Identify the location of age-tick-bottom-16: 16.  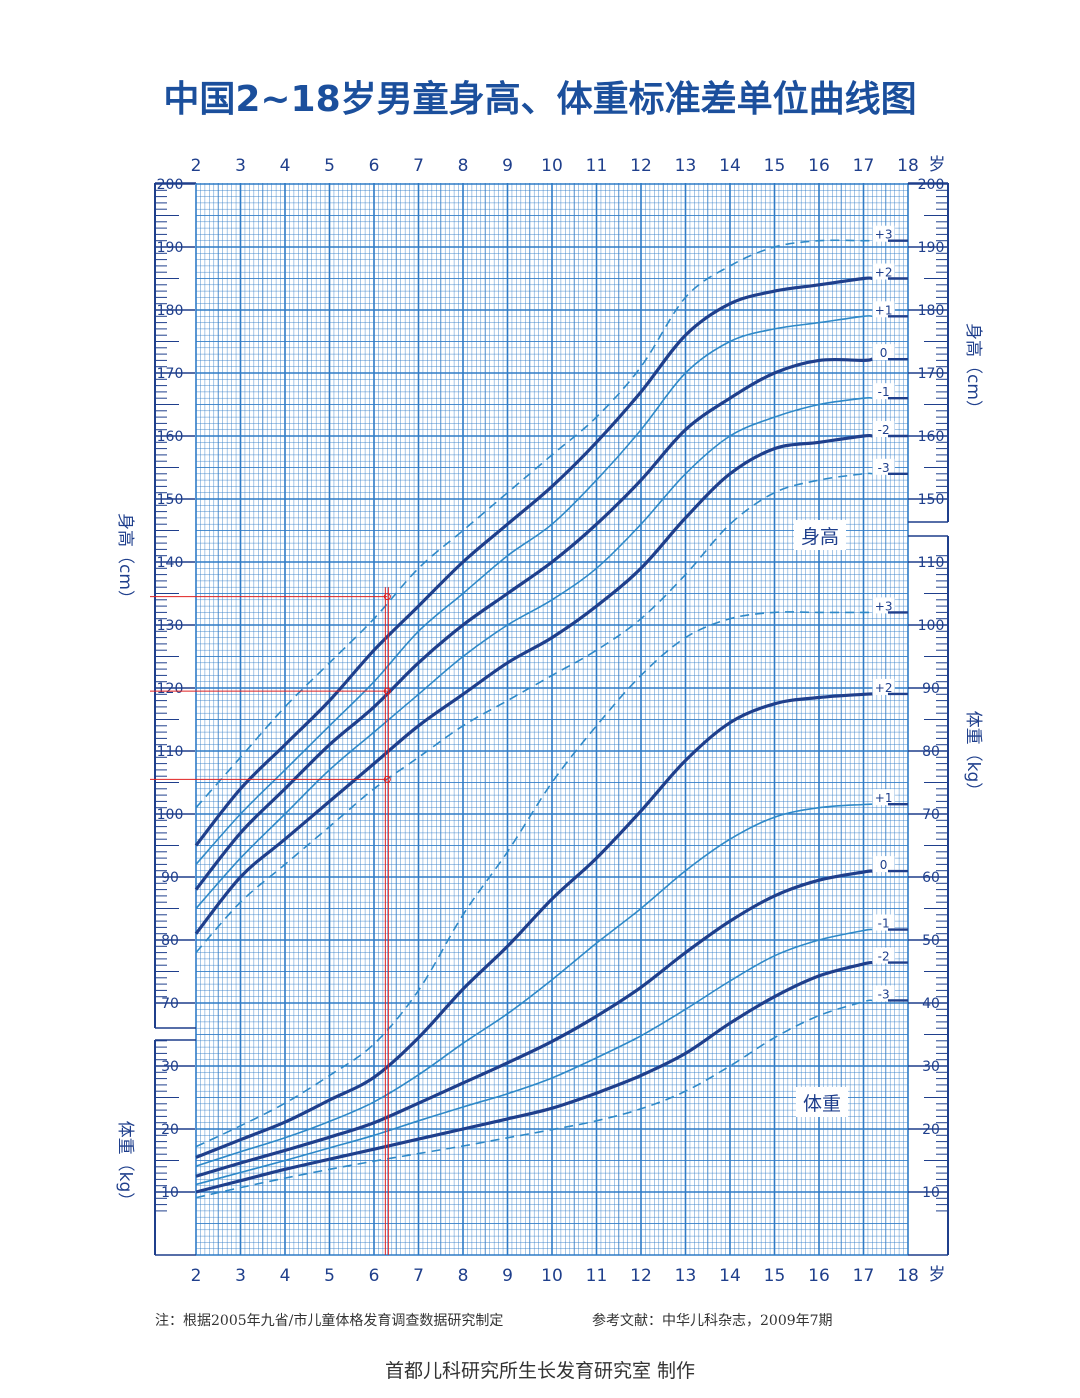
(819, 1276).